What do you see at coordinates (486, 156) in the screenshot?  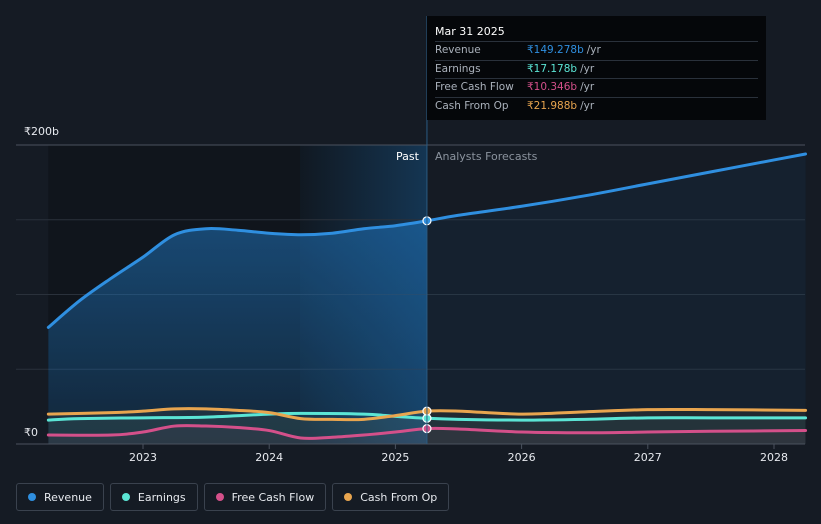 I see `forecast-label: Analysts Forecasts` at bounding box center [486, 156].